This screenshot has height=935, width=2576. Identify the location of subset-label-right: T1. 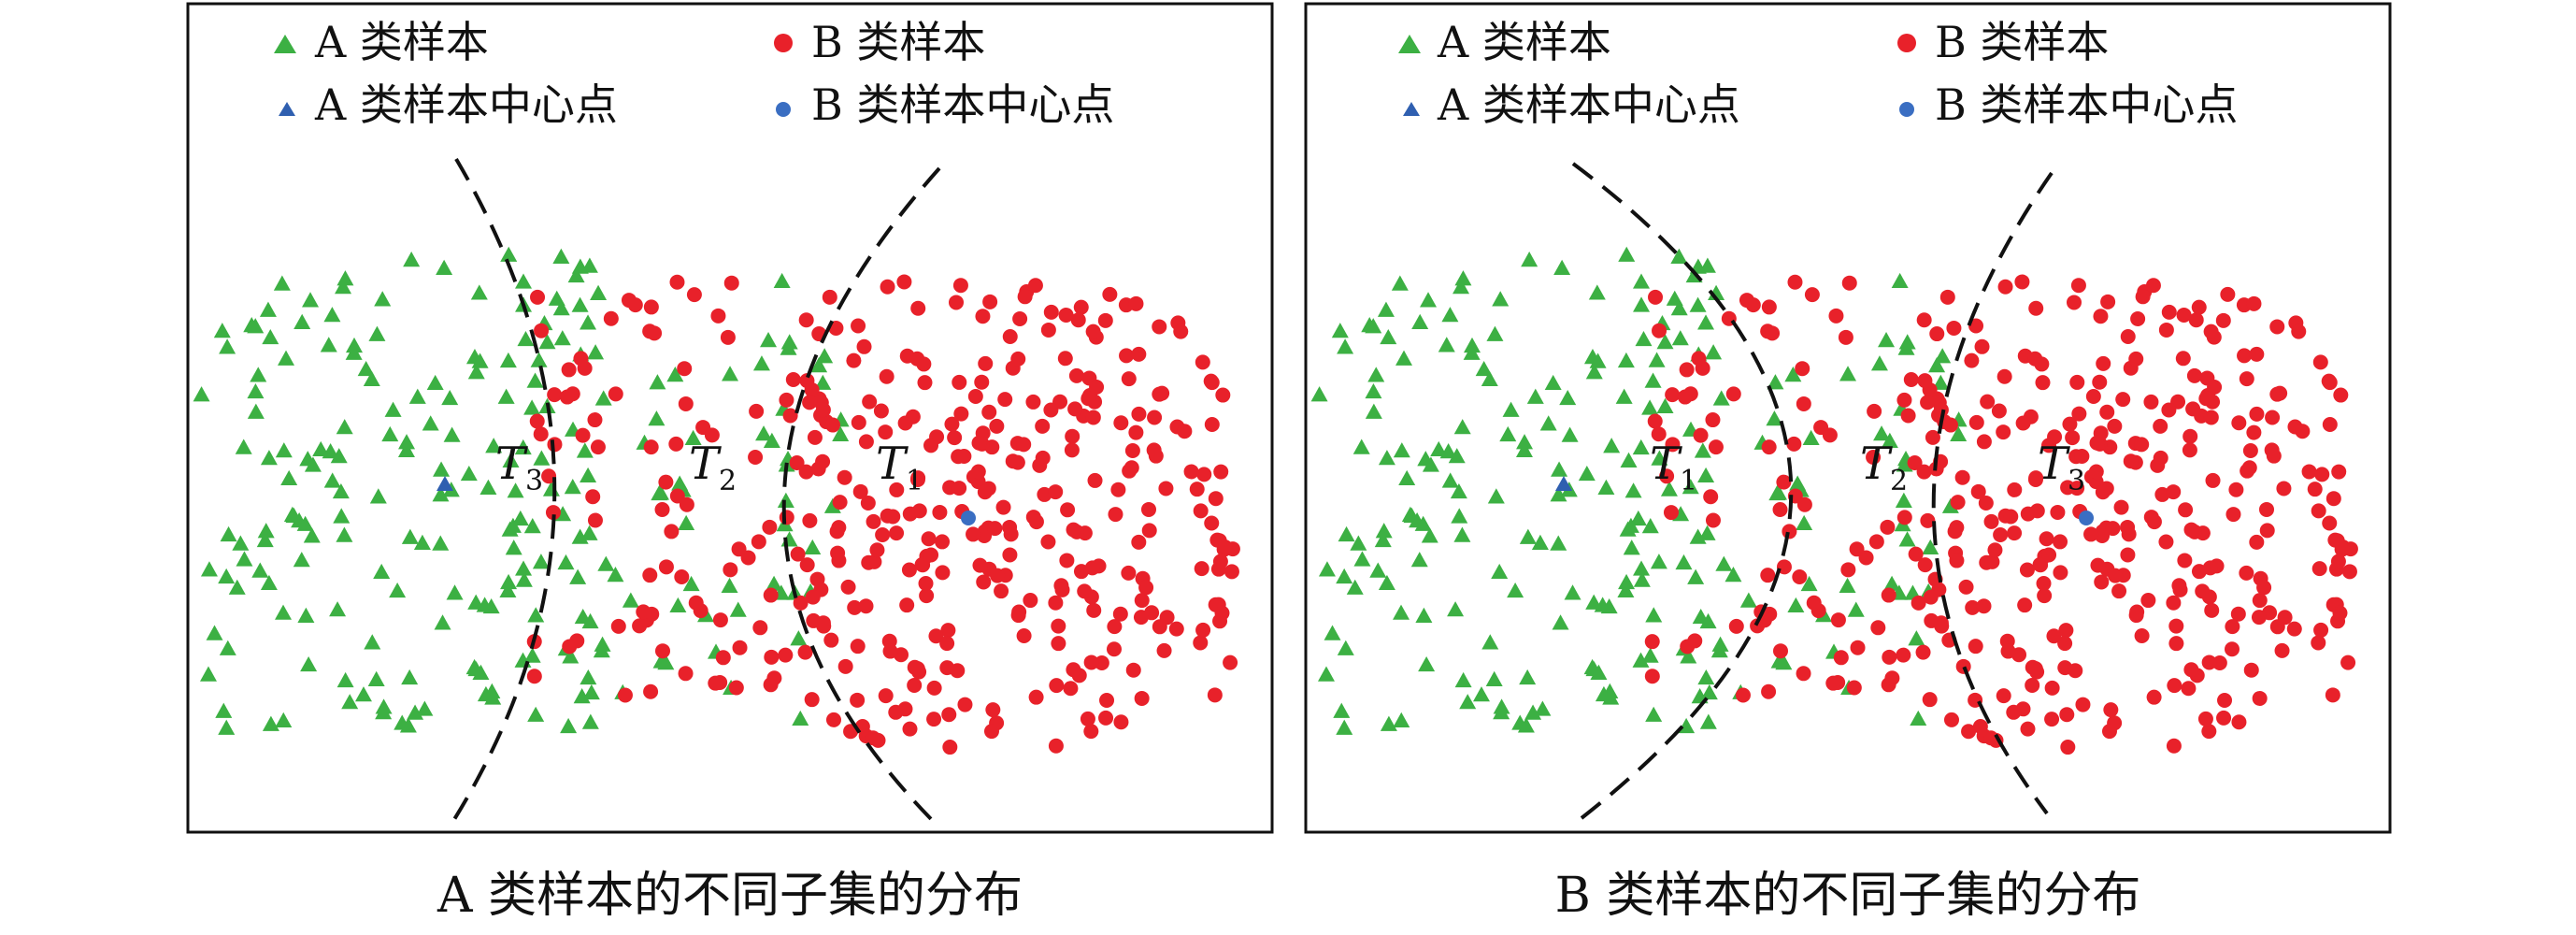
(899, 467).